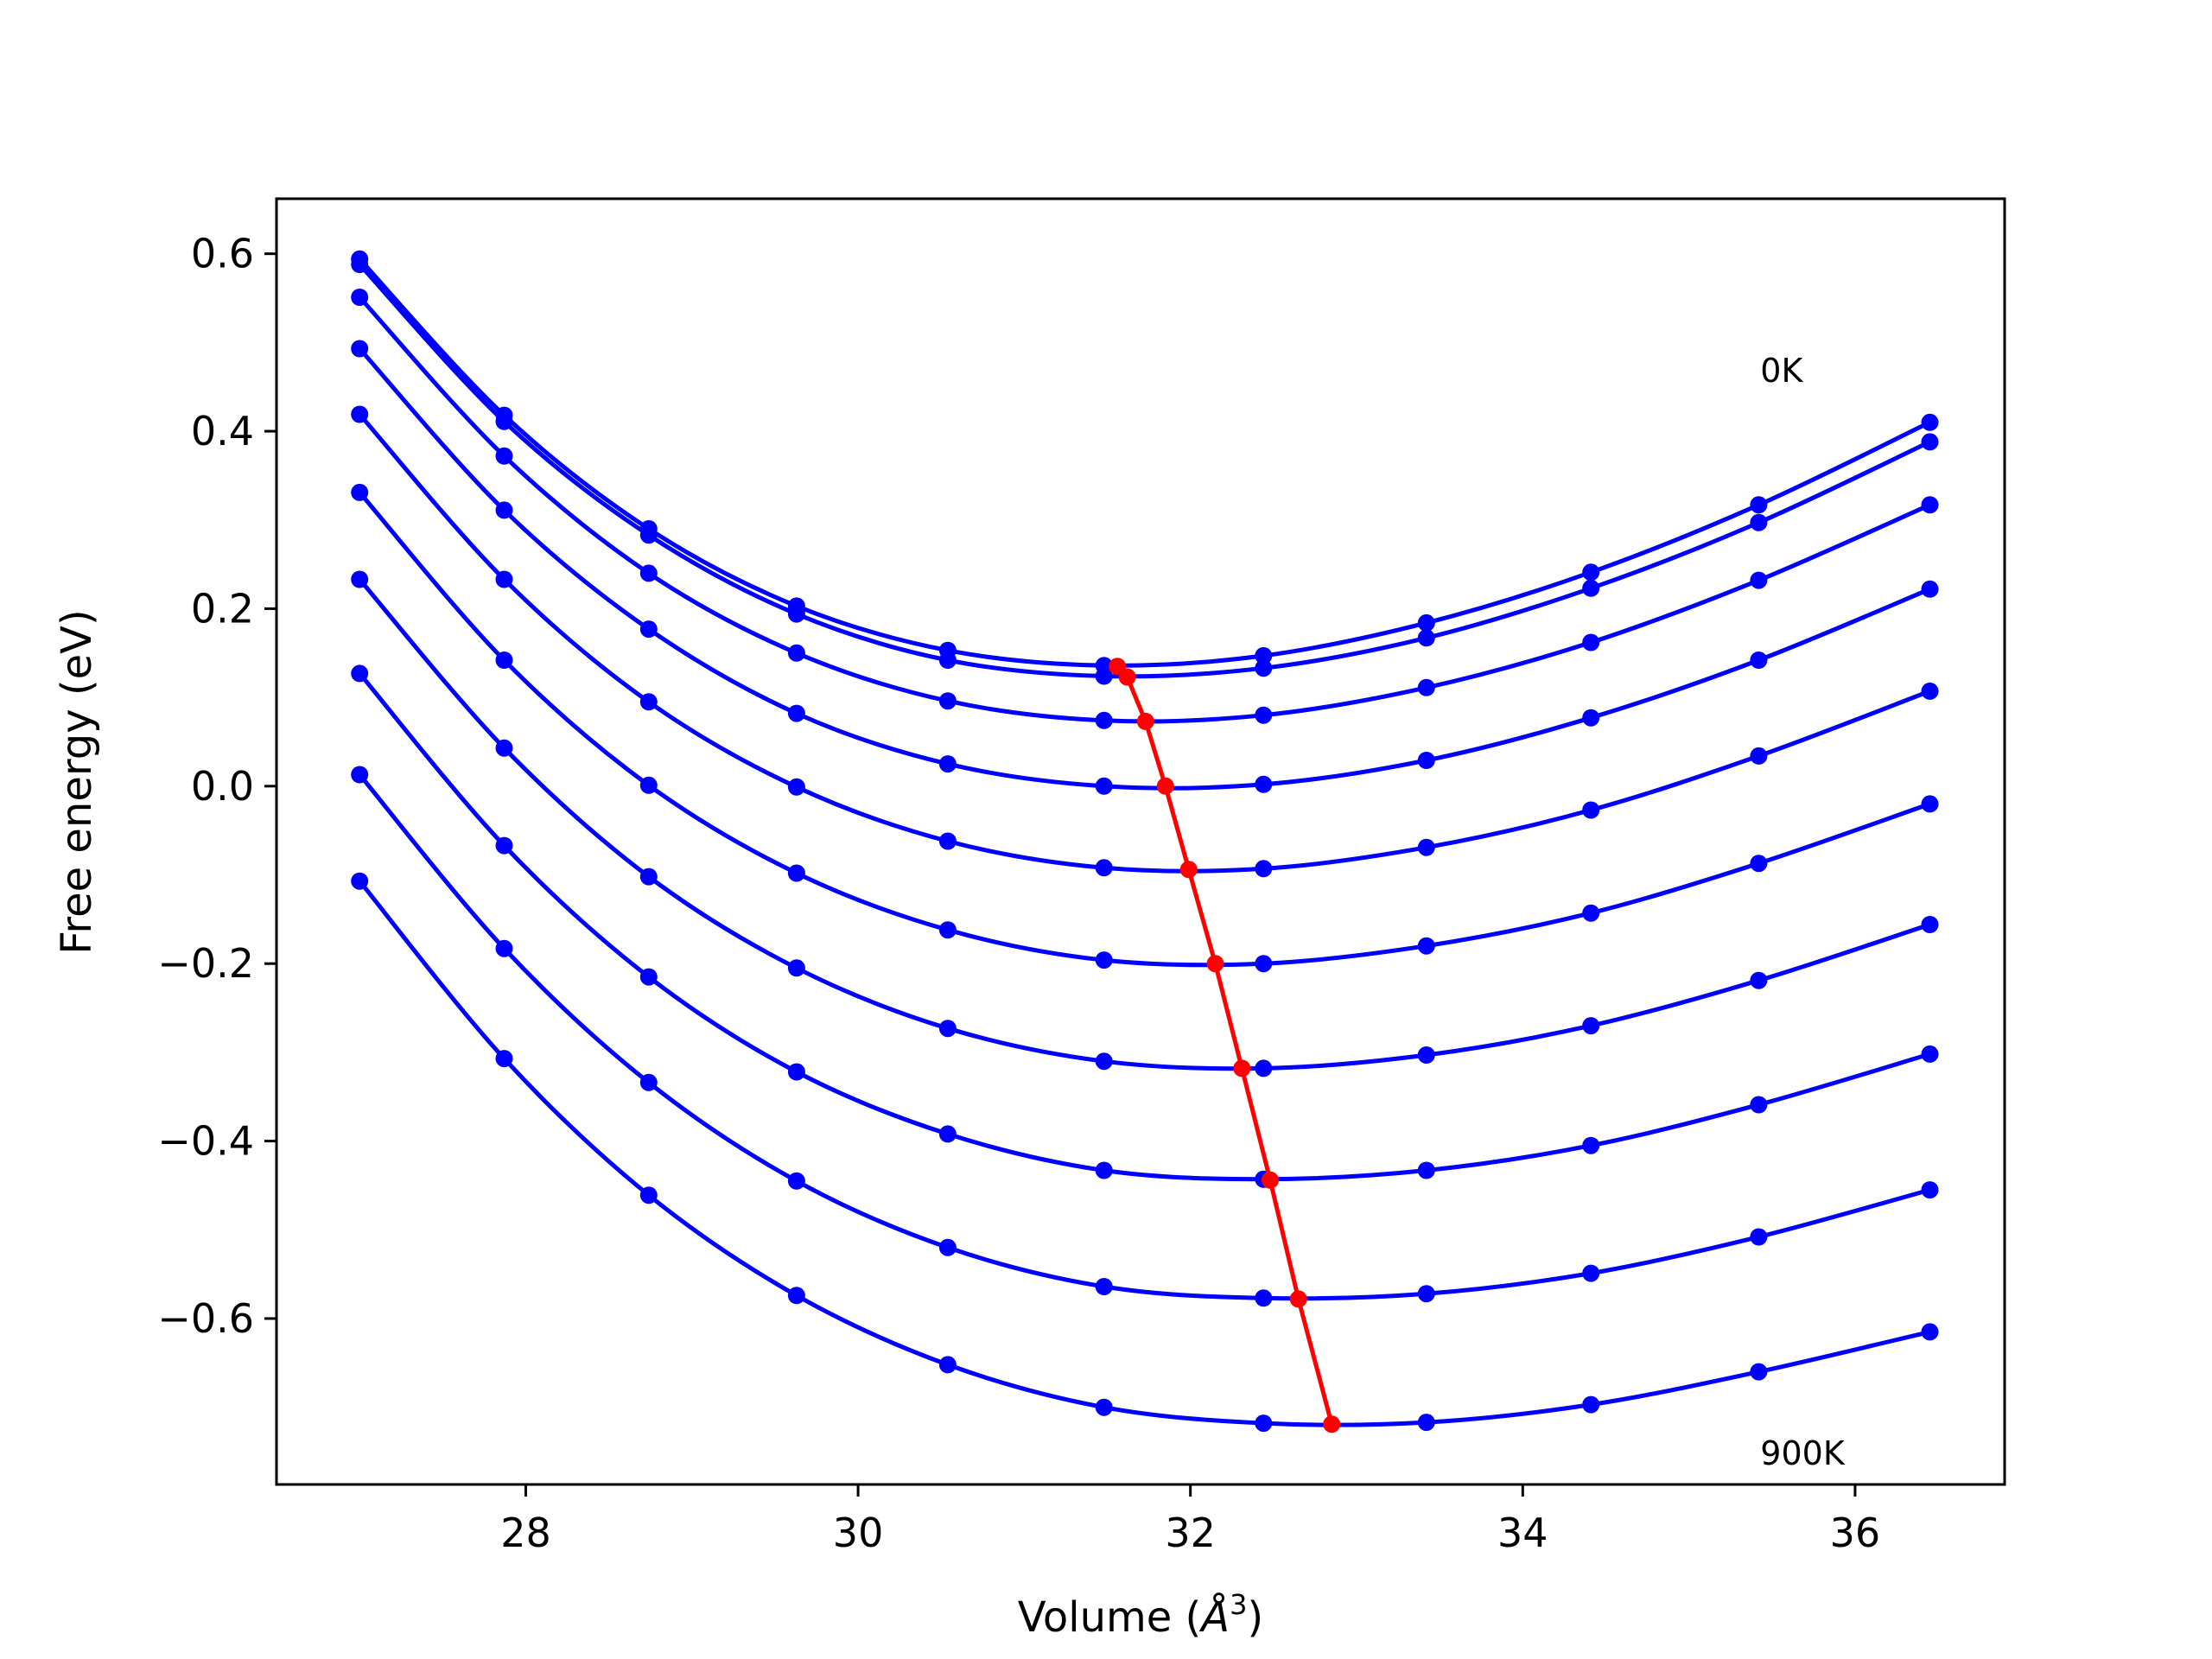  I want to click on x-tick-label: 32, so click(1190, 1533).